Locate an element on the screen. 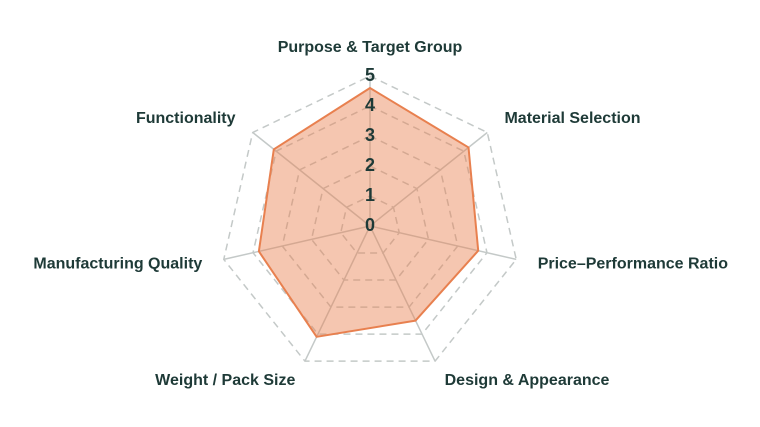 The width and height of the screenshot is (760, 427). r-tick-label: 5 is located at coordinates (370, 75).